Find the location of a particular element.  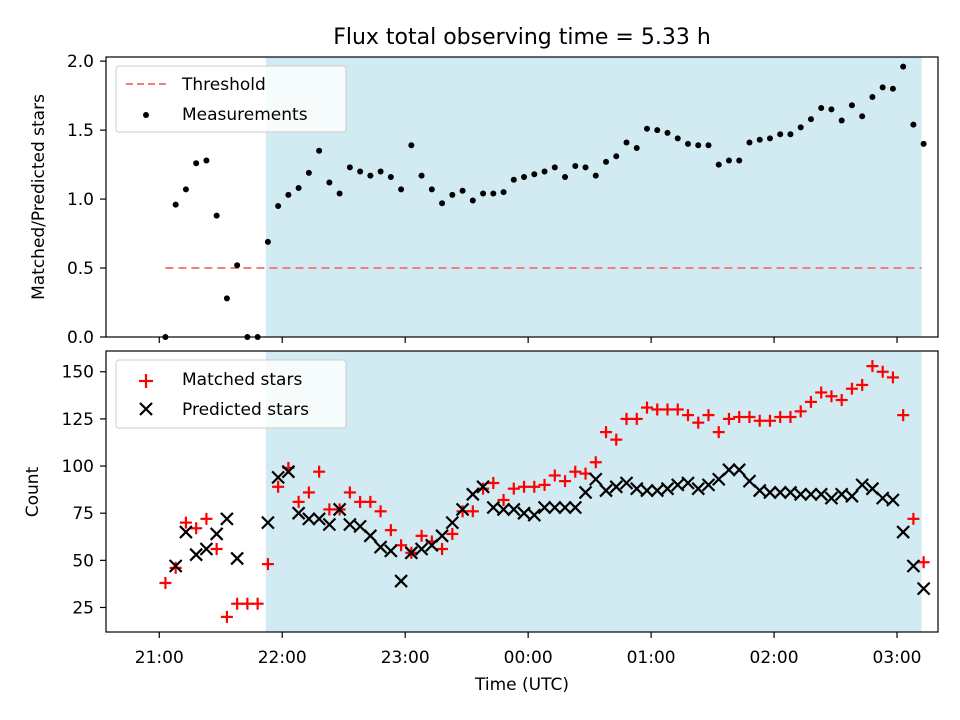

lower-x-ticks: 21:00 22:00 23:00 00:00 01:00 02:00 03:00 is located at coordinates (528, 650).